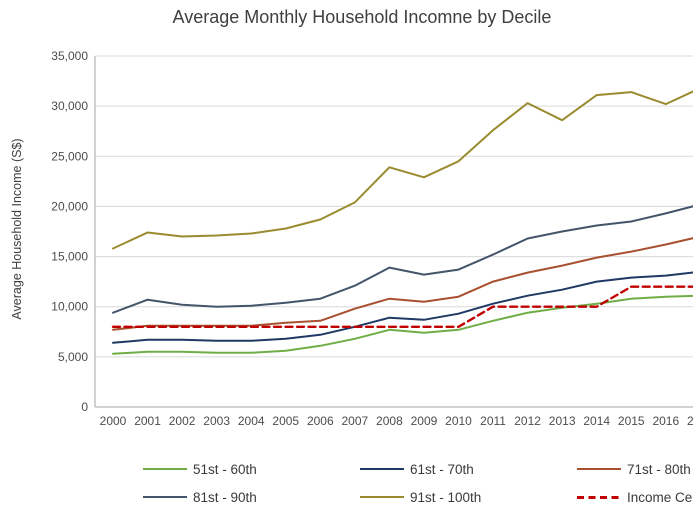 This screenshot has height=523, width=693. What do you see at coordinates (631, 421) in the screenshot?
I see `x-tick-label: 2015` at bounding box center [631, 421].